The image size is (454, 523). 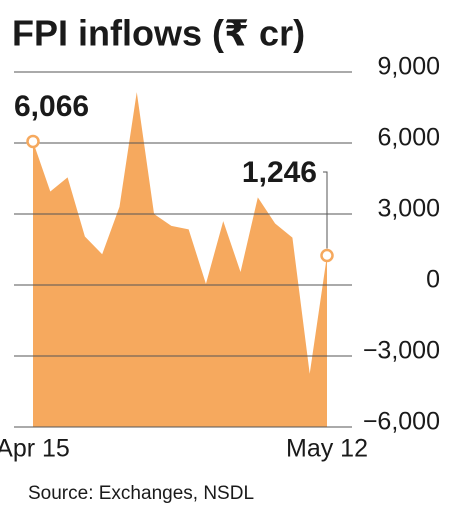 What do you see at coordinates (327, 449) in the screenshot?
I see `x-tick-label: May 12` at bounding box center [327, 449].